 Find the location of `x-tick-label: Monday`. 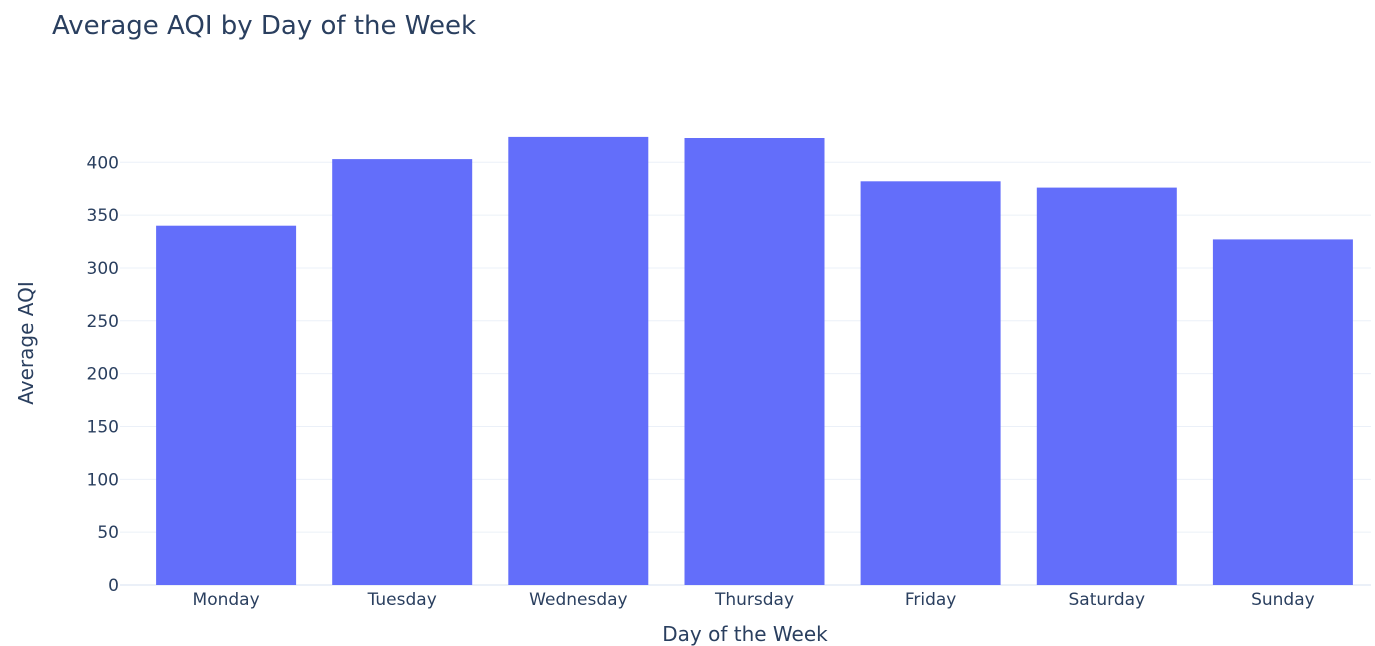

x-tick-label: Monday is located at coordinates (226, 600).